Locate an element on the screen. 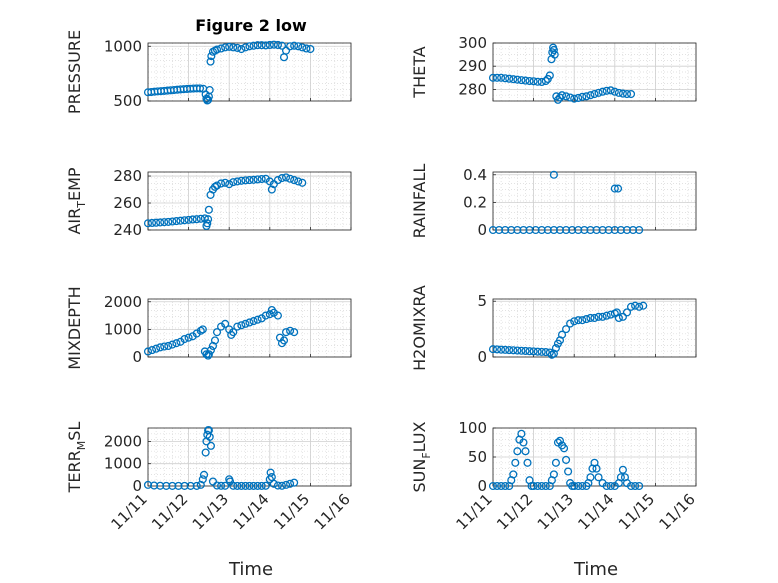 The height and width of the screenshot is (583, 778). y-axis-label: SUNFLUX is located at coordinates (421, 456).